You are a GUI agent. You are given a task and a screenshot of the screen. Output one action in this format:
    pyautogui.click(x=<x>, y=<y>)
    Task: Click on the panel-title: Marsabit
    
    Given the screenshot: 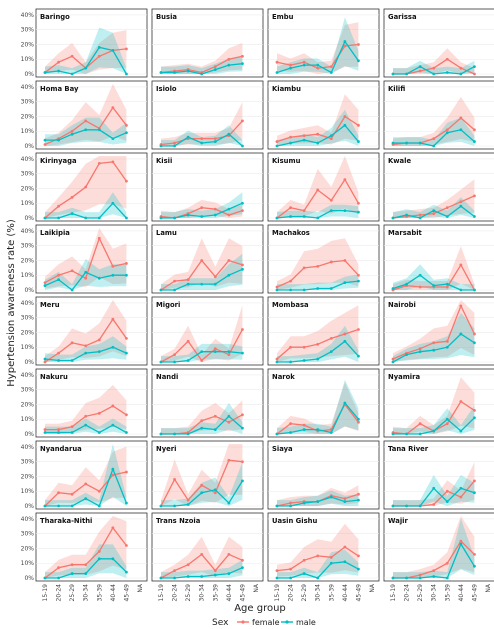 What is the action you would take?
    pyautogui.click(x=405, y=233)
    